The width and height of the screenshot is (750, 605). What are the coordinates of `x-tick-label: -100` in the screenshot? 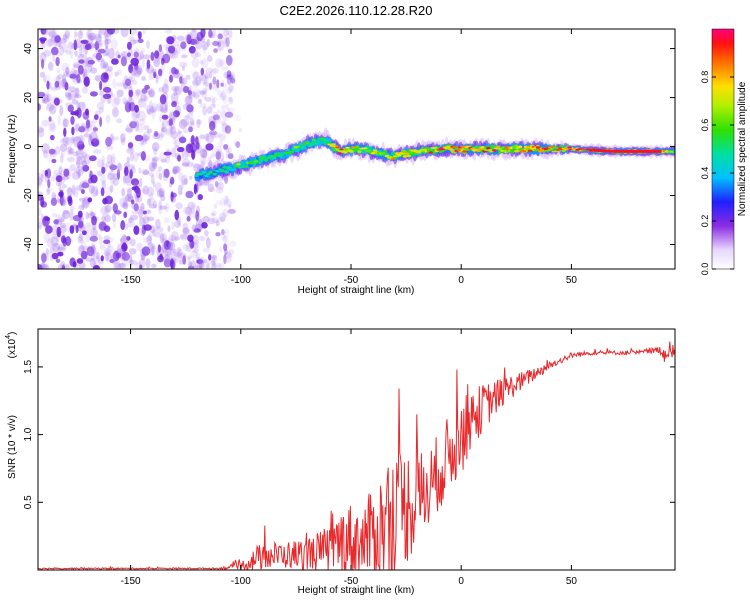 It's located at (241, 280).